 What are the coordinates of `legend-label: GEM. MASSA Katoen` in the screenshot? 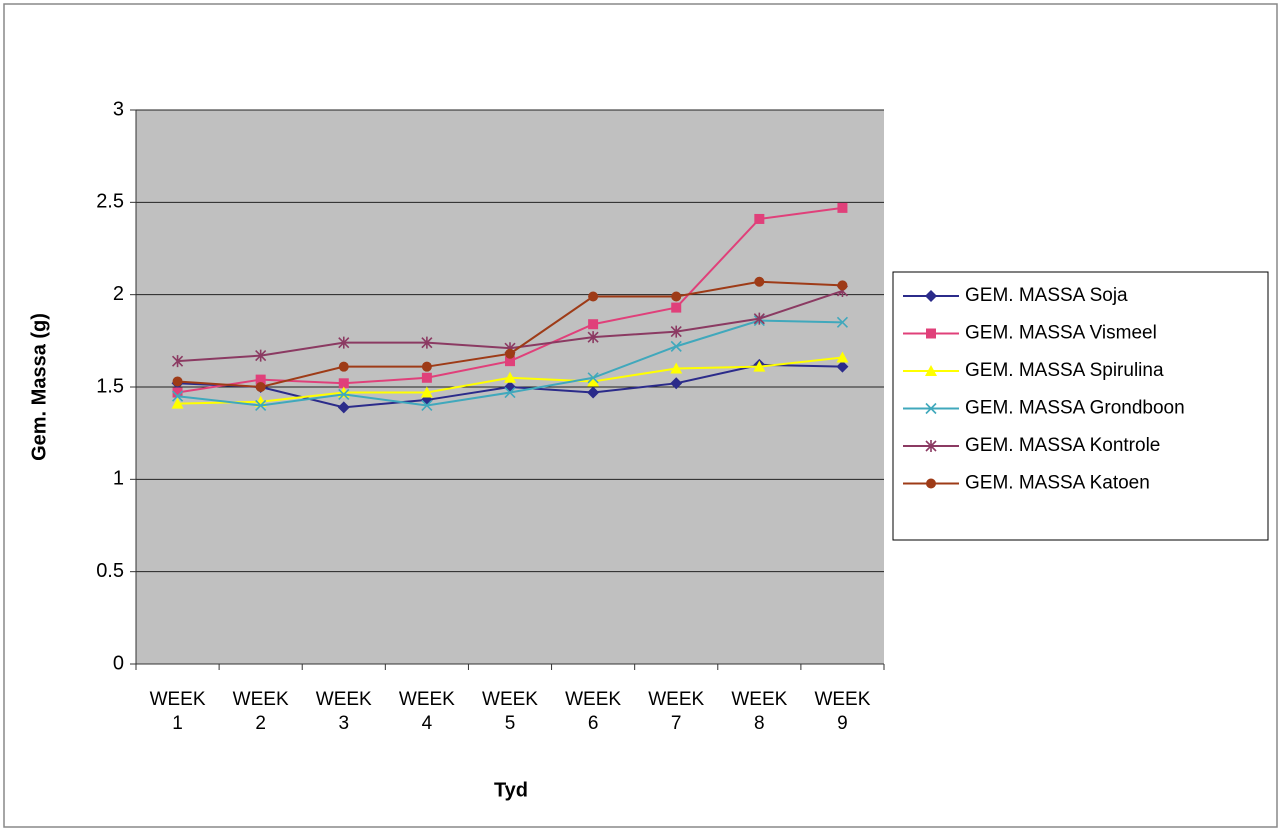 It's located at (1057, 483).